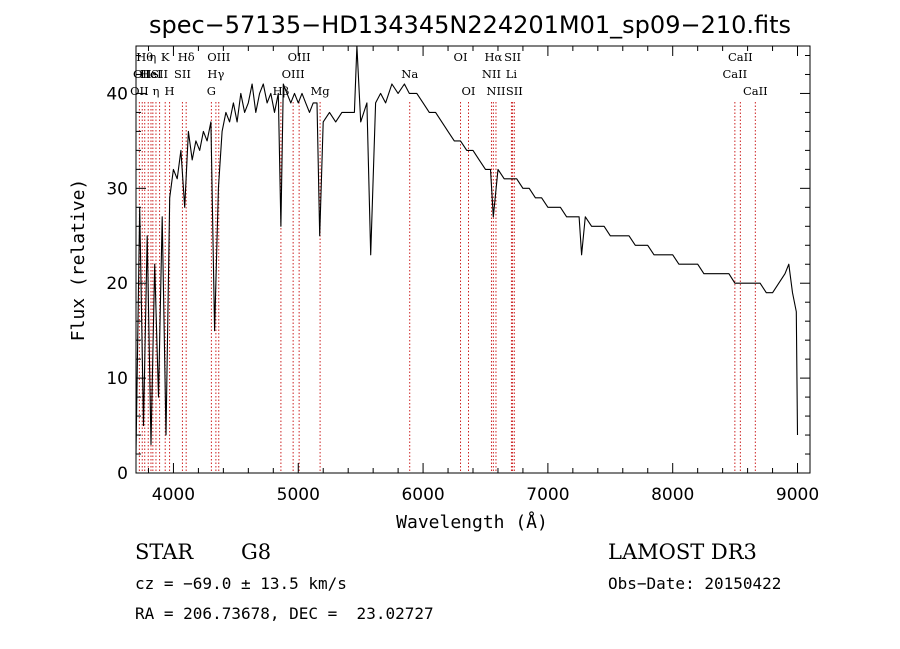 The image size is (900, 649). What do you see at coordinates (682, 552) in the screenshot?
I see `survey-name: LAMOST DR3` at bounding box center [682, 552].